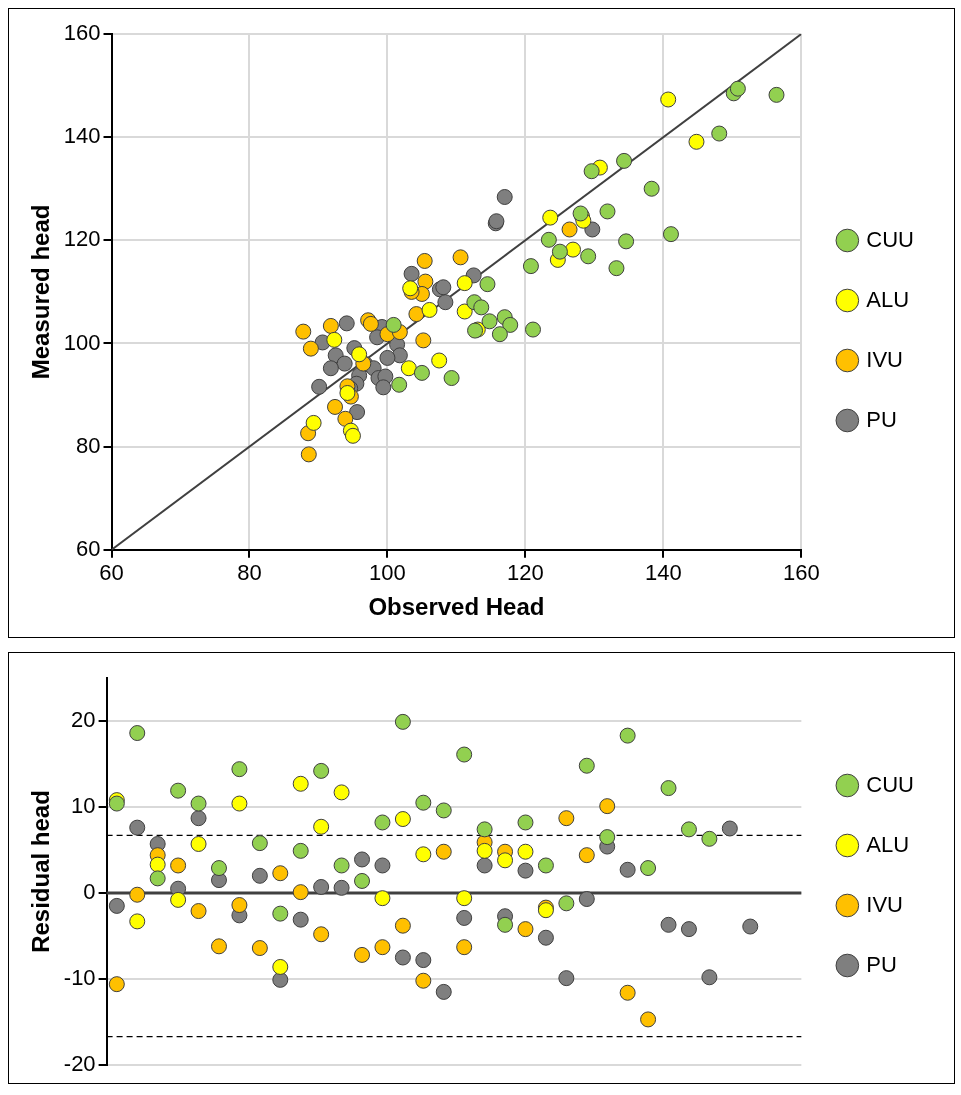 This screenshot has width=961, height=1095. What do you see at coordinates (82, 342) in the screenshot?
I see `y-tick-label: 100` at bounding box center [82, 342].